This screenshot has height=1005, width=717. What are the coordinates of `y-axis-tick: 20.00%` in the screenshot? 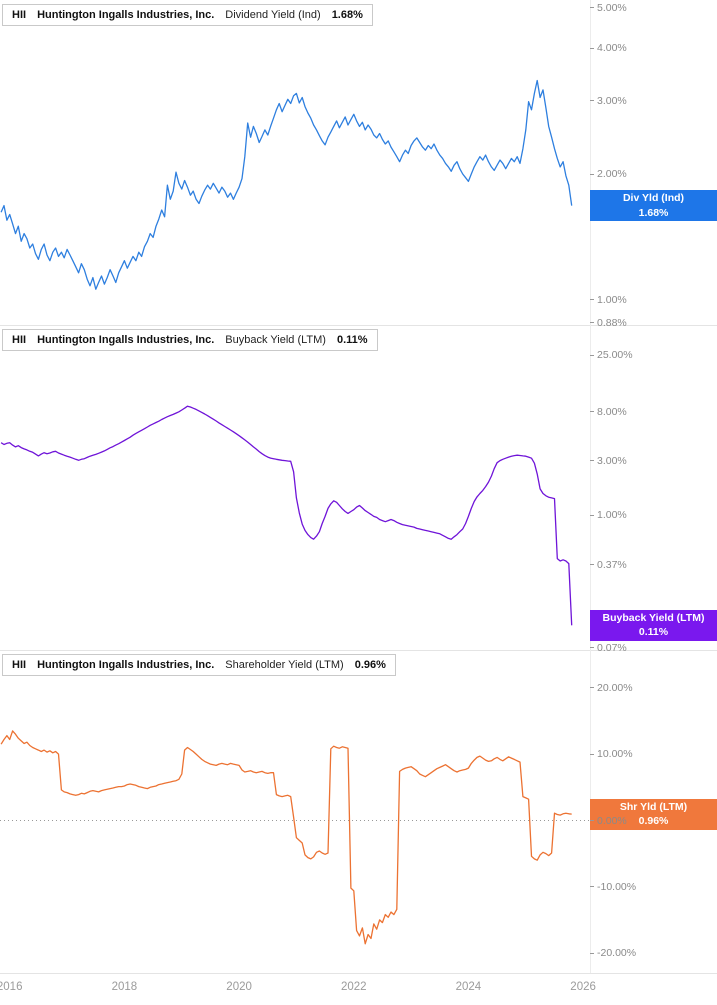 It's located at (611, 688).